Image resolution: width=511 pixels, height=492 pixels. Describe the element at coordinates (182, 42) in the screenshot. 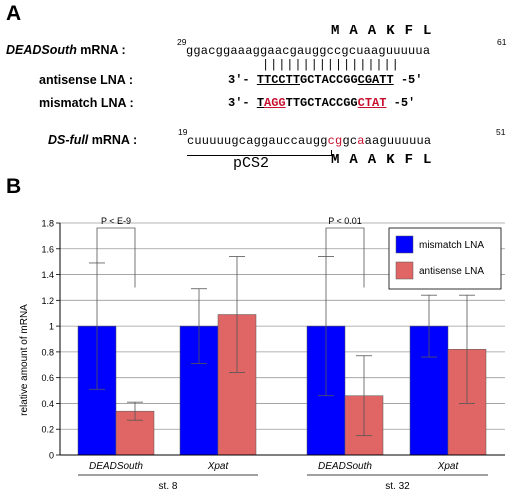

I see `deadsouth-start-position: 29` at that location.